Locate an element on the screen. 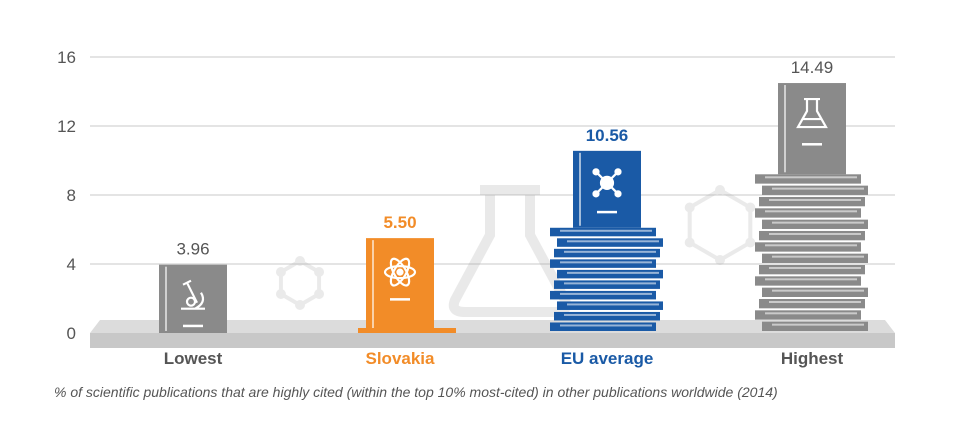 The width and height of the screenshot is (959, 433). atom-icon is located at coordinates (400, 272).